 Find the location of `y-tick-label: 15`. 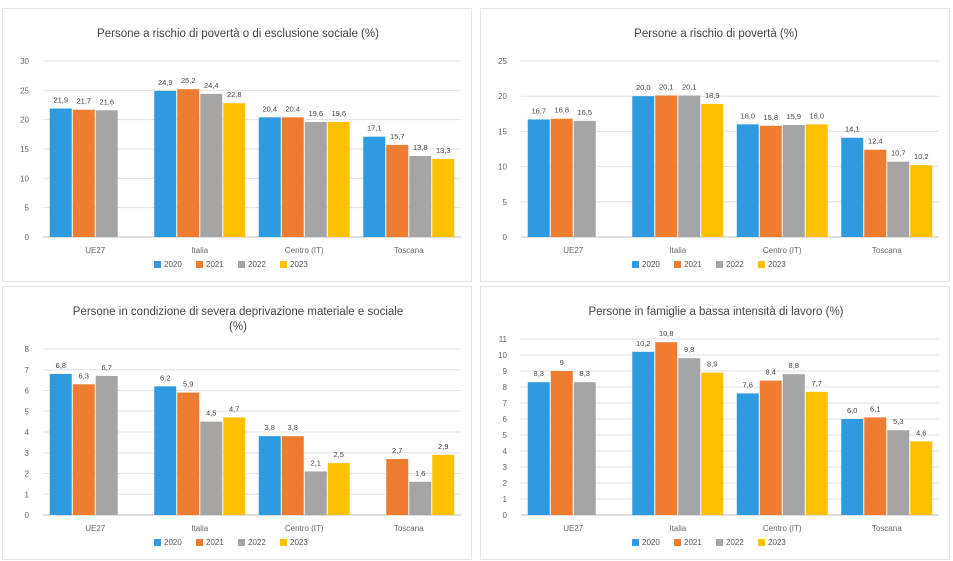

y-tick-label: 15 is located at coordinates (502, 131).